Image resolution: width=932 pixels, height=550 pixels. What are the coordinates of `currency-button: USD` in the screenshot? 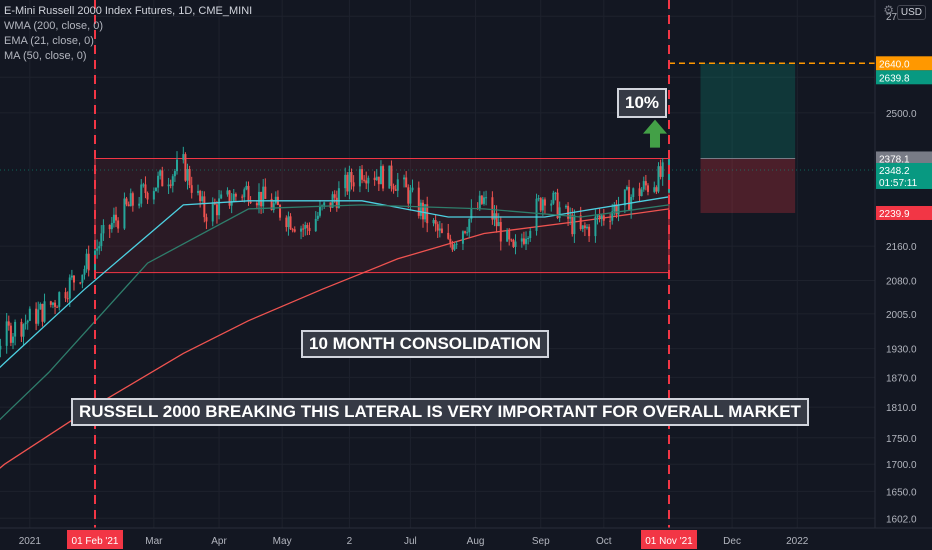 It's located at (911, 12).